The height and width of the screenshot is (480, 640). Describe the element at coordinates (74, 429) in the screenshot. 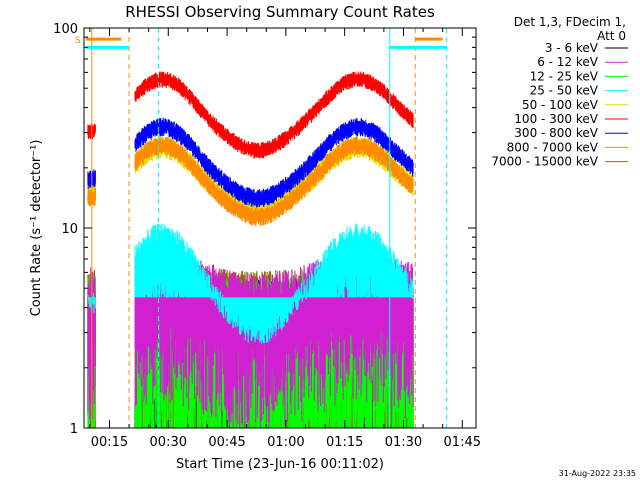

I see `y-tick-label: 1` at that location.